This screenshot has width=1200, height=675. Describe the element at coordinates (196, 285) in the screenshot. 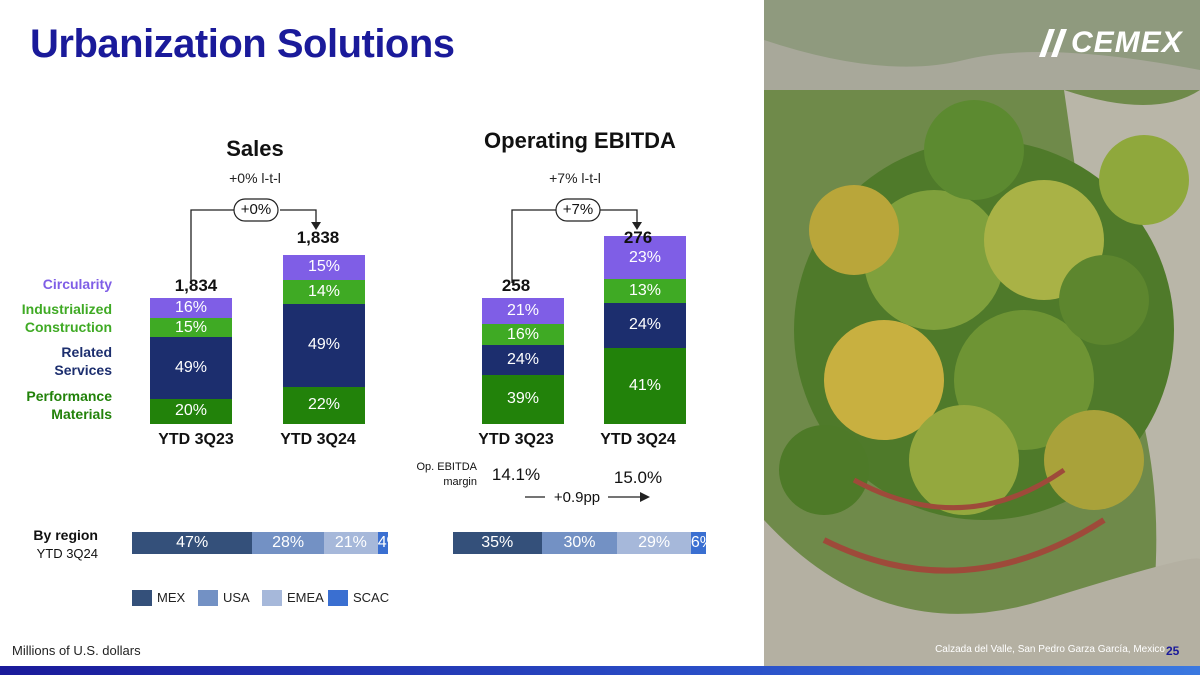

I see `sales-total-1: 1,834` at that location.